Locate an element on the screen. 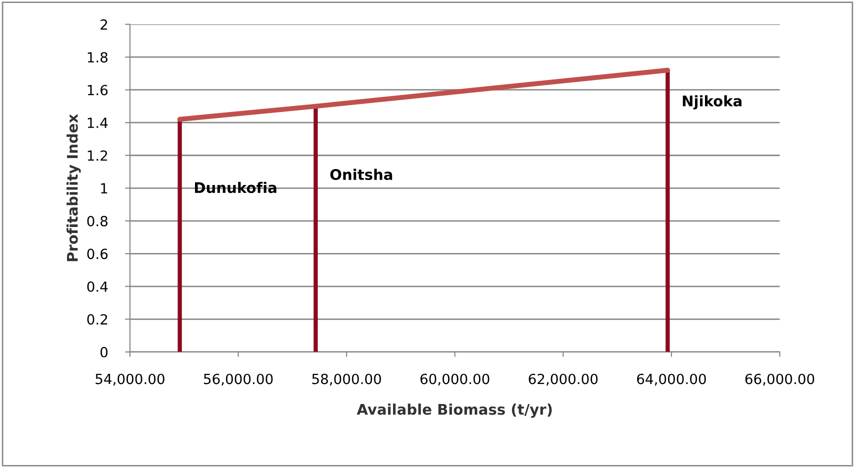 This screenshot has height=468, width=855. annotation: Njikoka is located at coordinates (712, 102).